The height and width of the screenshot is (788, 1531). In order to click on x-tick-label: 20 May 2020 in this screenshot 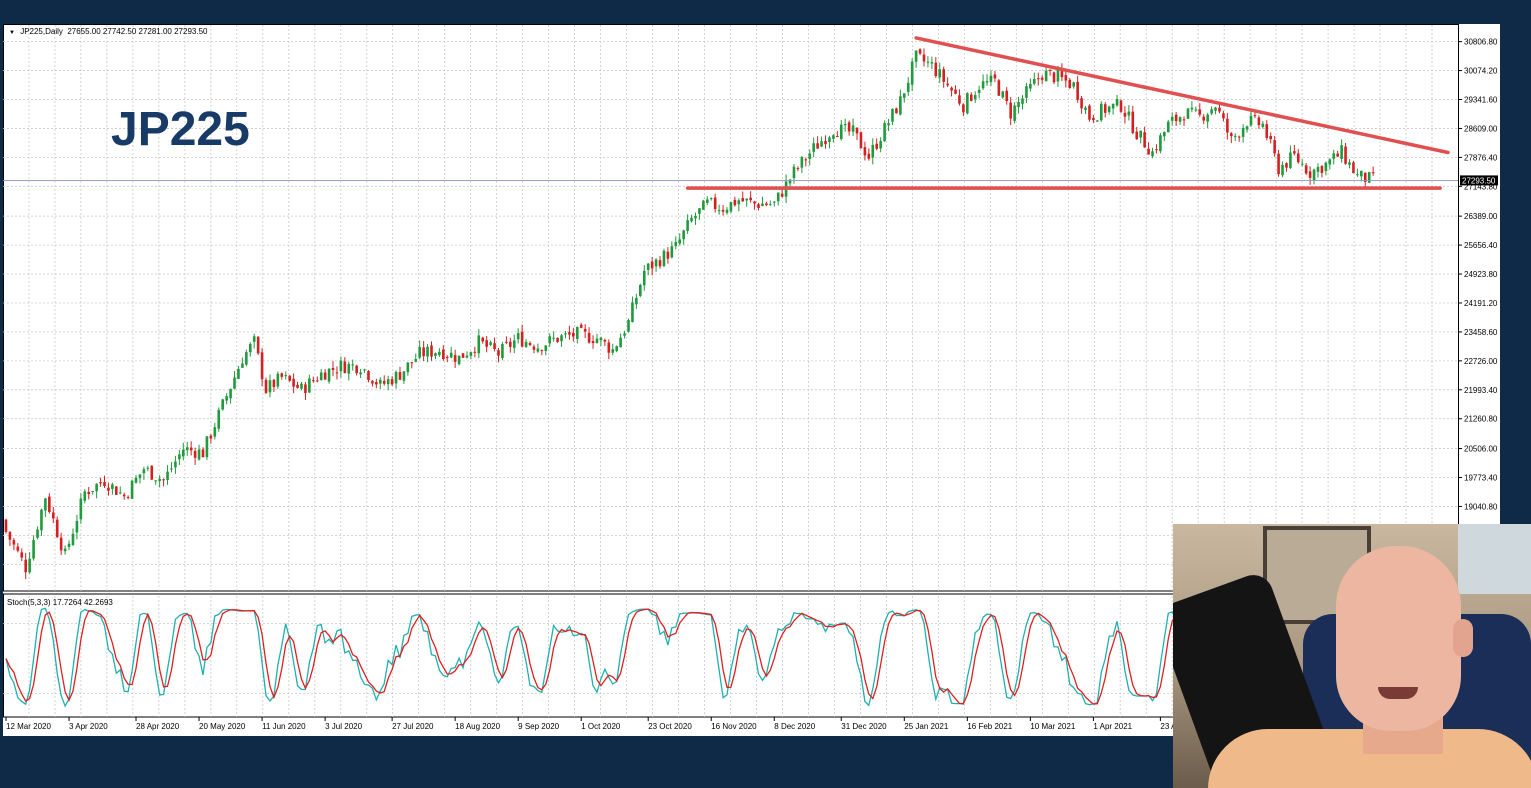, I will do `click(222, 726)`.